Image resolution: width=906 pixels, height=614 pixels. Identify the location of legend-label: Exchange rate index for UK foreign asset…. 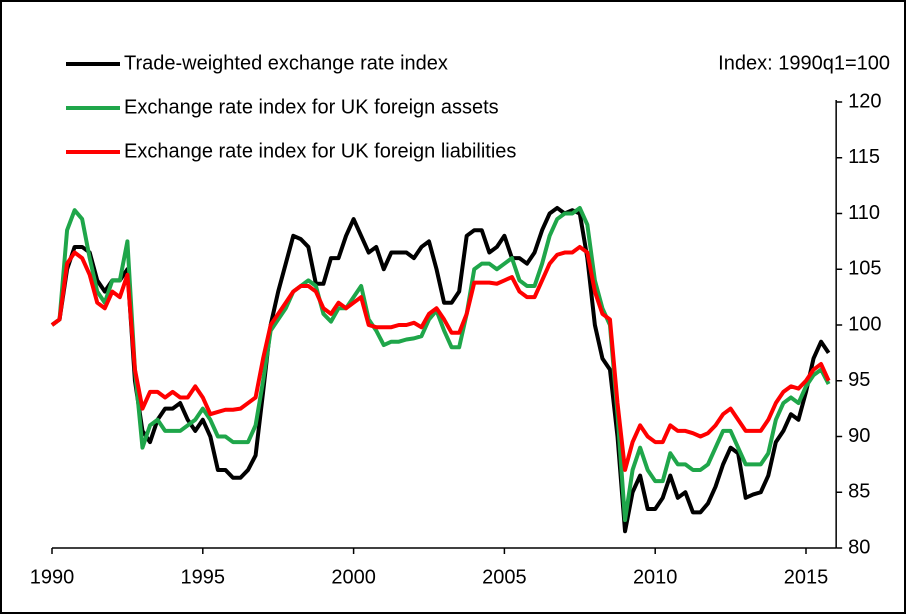
(311, 107).